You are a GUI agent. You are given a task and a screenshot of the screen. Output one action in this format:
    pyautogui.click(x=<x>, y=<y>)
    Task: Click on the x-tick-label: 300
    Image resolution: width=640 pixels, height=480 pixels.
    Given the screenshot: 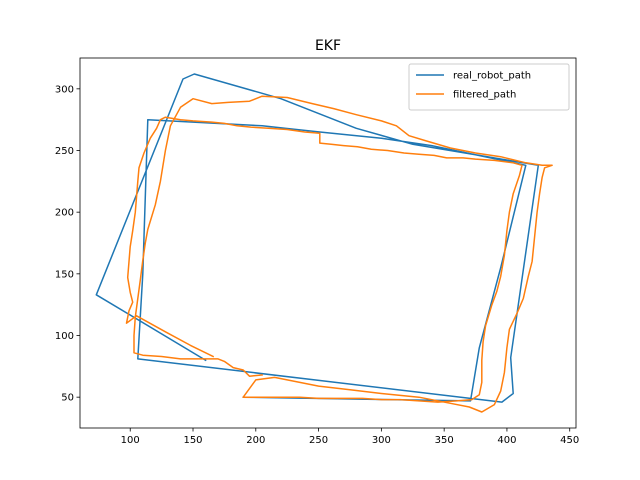 What is the action you would take?
    pyautogui.click(x=381, y=440)
    